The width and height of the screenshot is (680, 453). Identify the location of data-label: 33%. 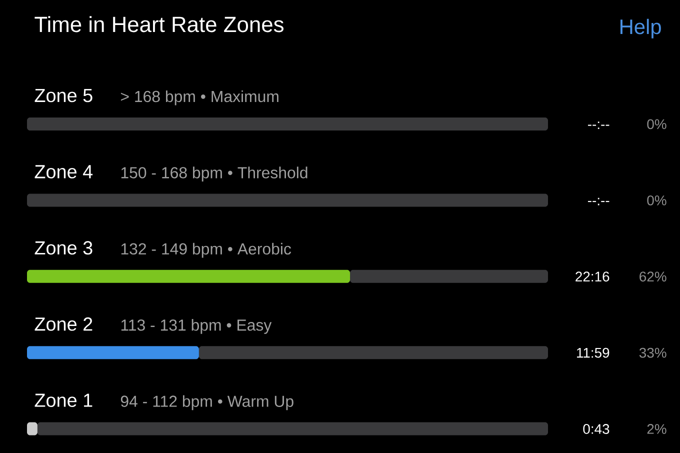
(652, 353).